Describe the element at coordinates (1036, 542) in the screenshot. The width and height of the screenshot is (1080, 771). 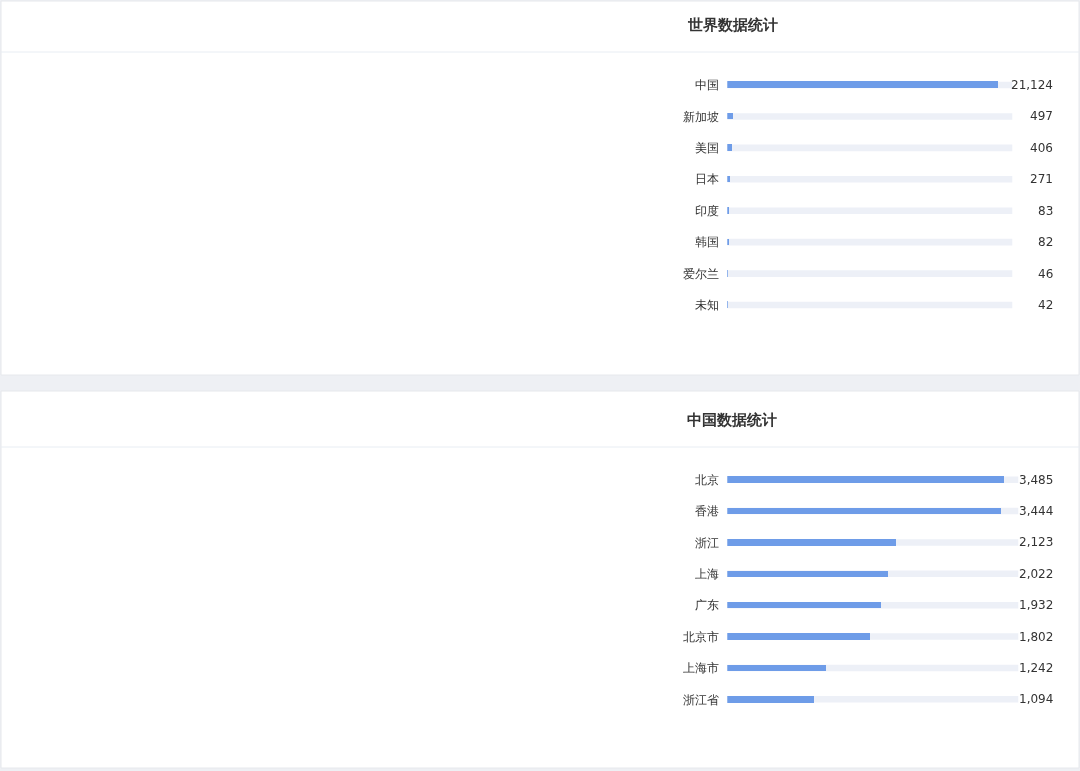
I see `data-label: 2,123` at that location.